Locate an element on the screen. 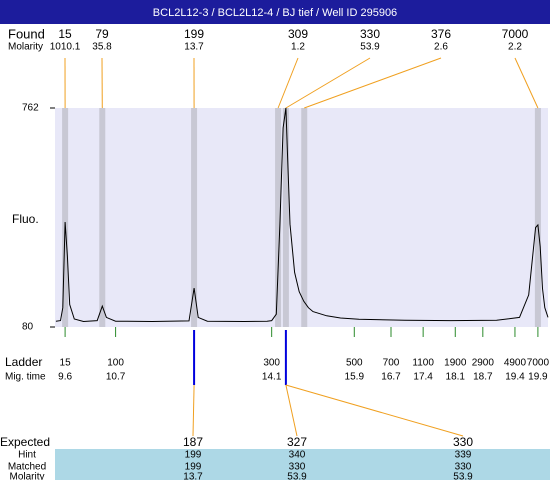 Image resolution: width=550 pixels, height=480 pixels. ladder-time: 19.4 is located at coordinates (515, 377).